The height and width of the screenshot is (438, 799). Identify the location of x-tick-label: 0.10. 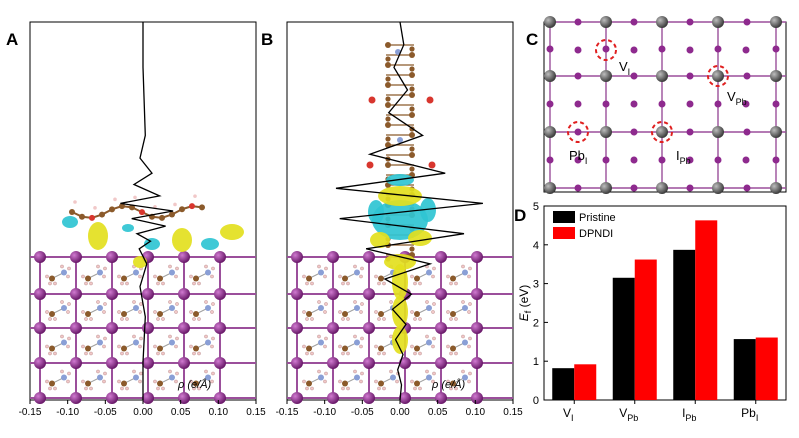
(476, 412).